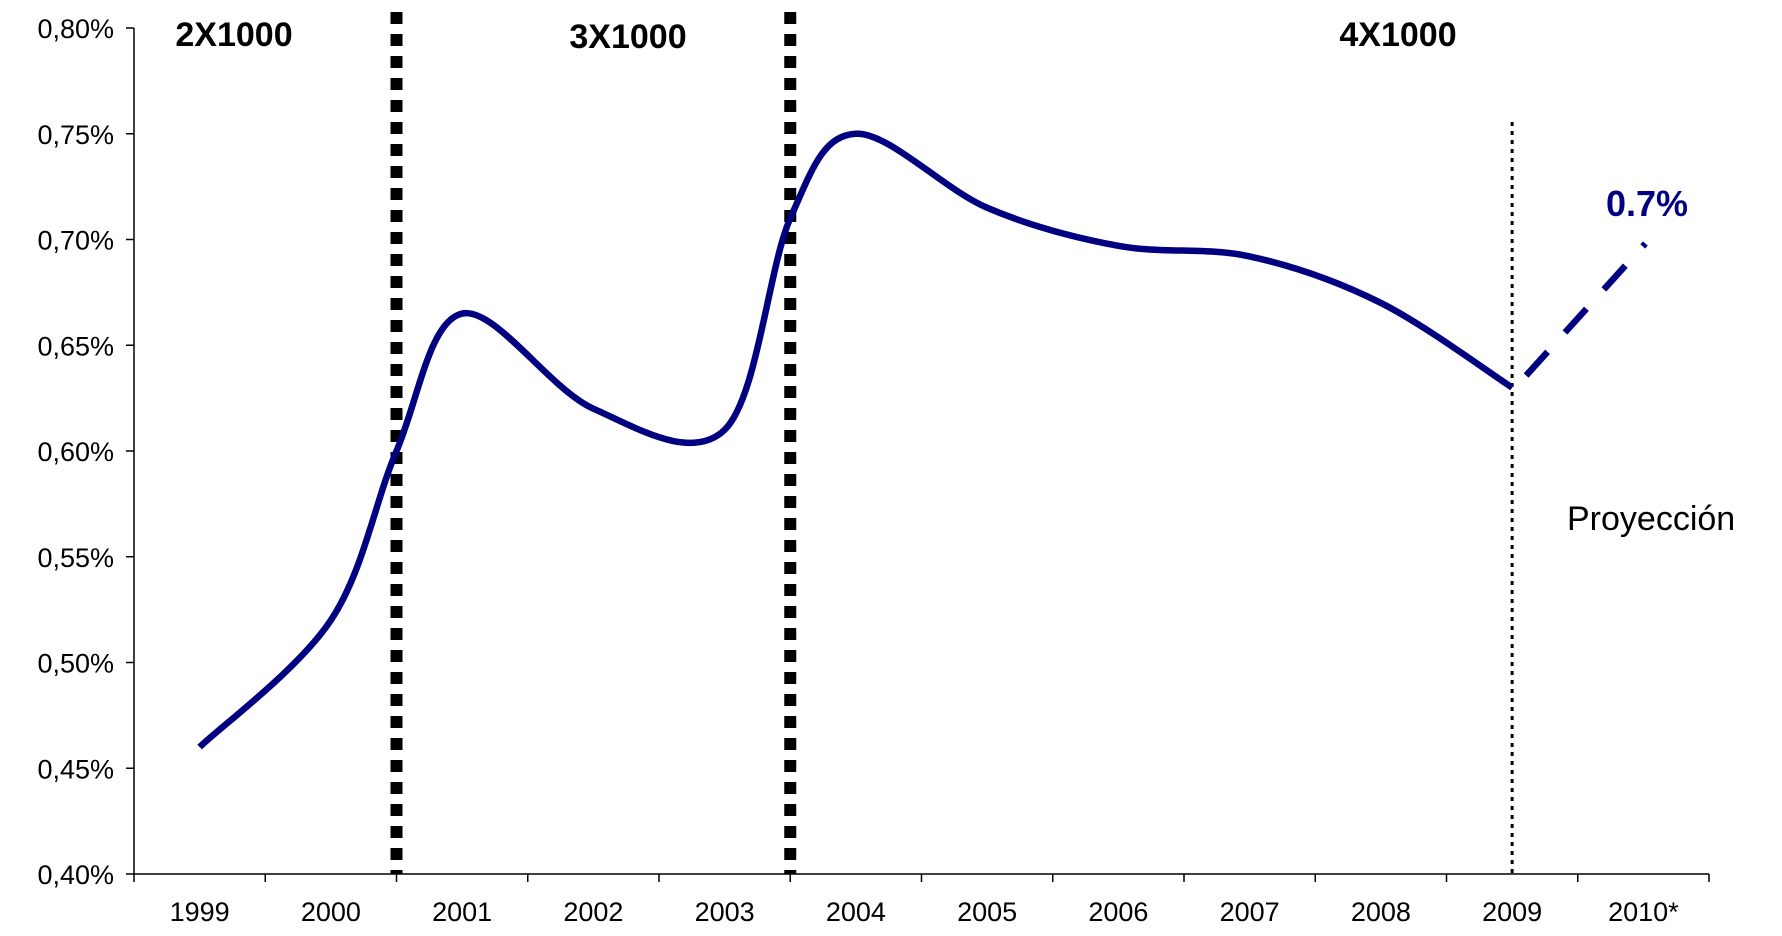 Image resolution: width=1782 pixels, height=936 pixels. I want to click on y-tick-label: 0,75%, so click(75, 135).